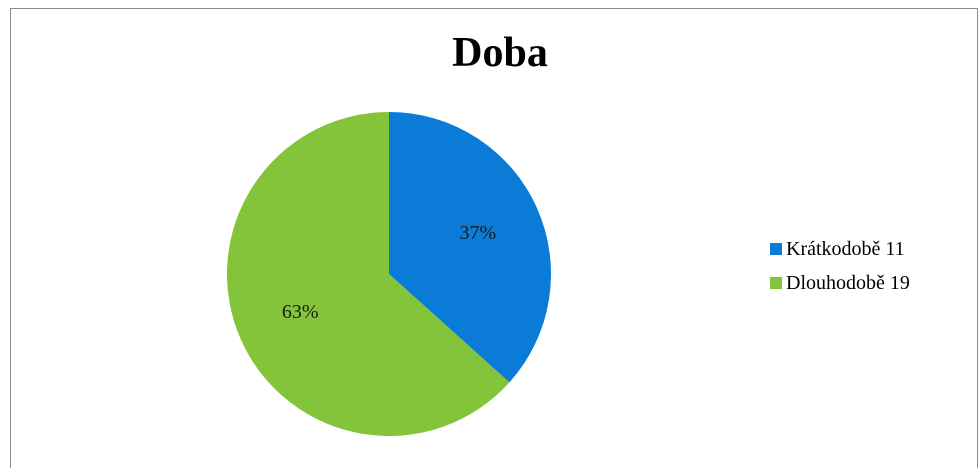 The height and width of the screenshot is (468, 980). I want to click on data-label-1: 63%, so click(300, 312).